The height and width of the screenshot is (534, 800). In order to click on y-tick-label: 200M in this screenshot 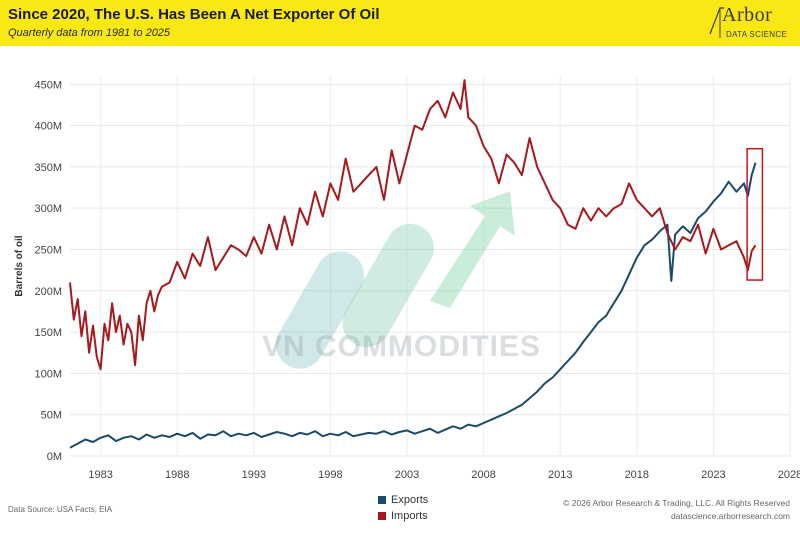, I will do `click(48, 292)`.